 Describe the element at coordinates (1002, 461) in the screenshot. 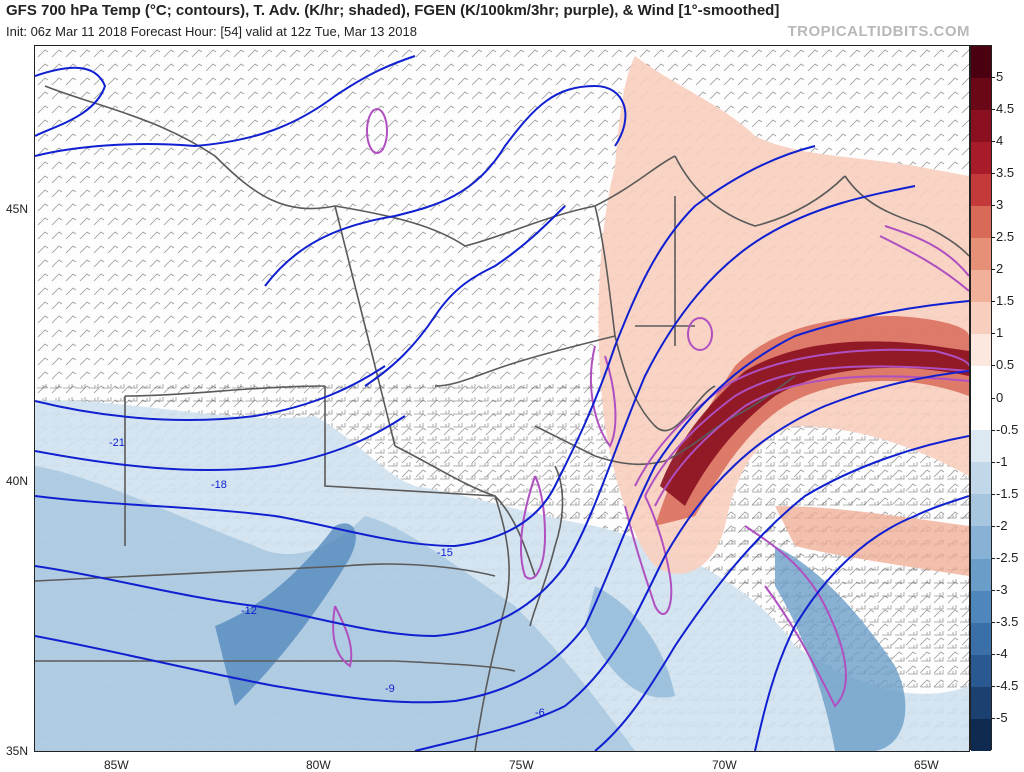

I see `colorbar-tick-label: -1` at that location.